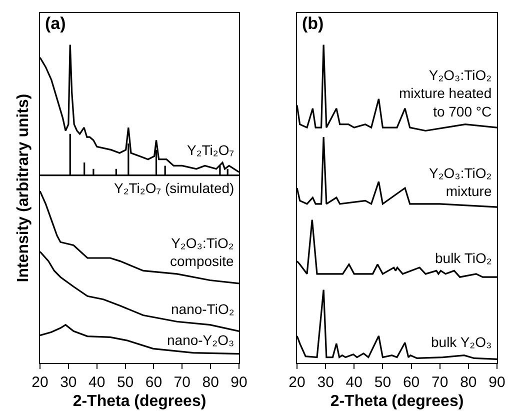  I want to click on series-label: nano-Y₂O₃, so click(200, 340).